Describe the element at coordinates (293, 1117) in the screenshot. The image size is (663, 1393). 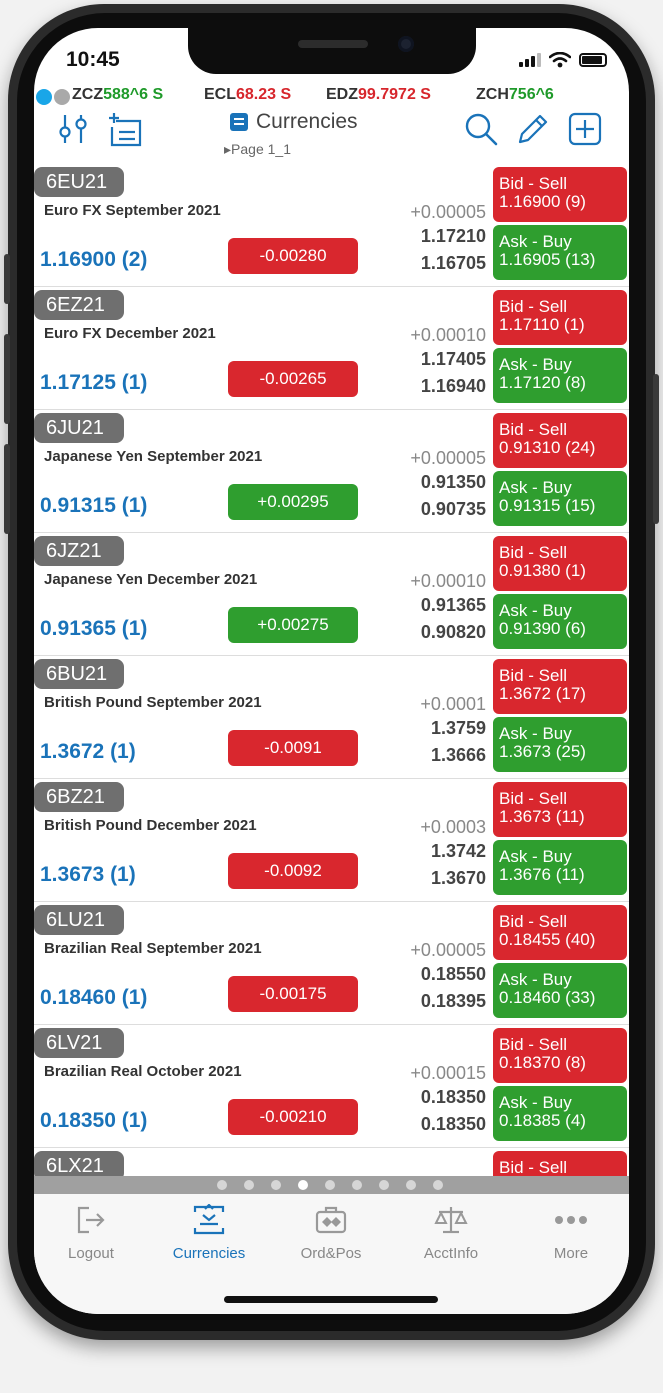
I see `change-button: -0.00210` at that location.